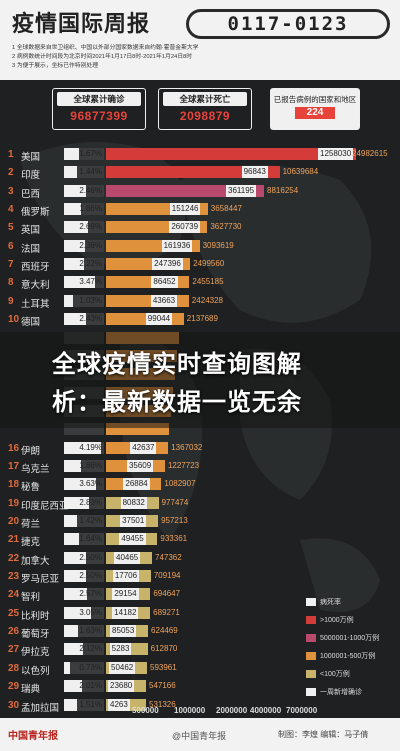 This screenshot has width=400, height=751. I want to click on rank-label: 21, so click(14, 540).